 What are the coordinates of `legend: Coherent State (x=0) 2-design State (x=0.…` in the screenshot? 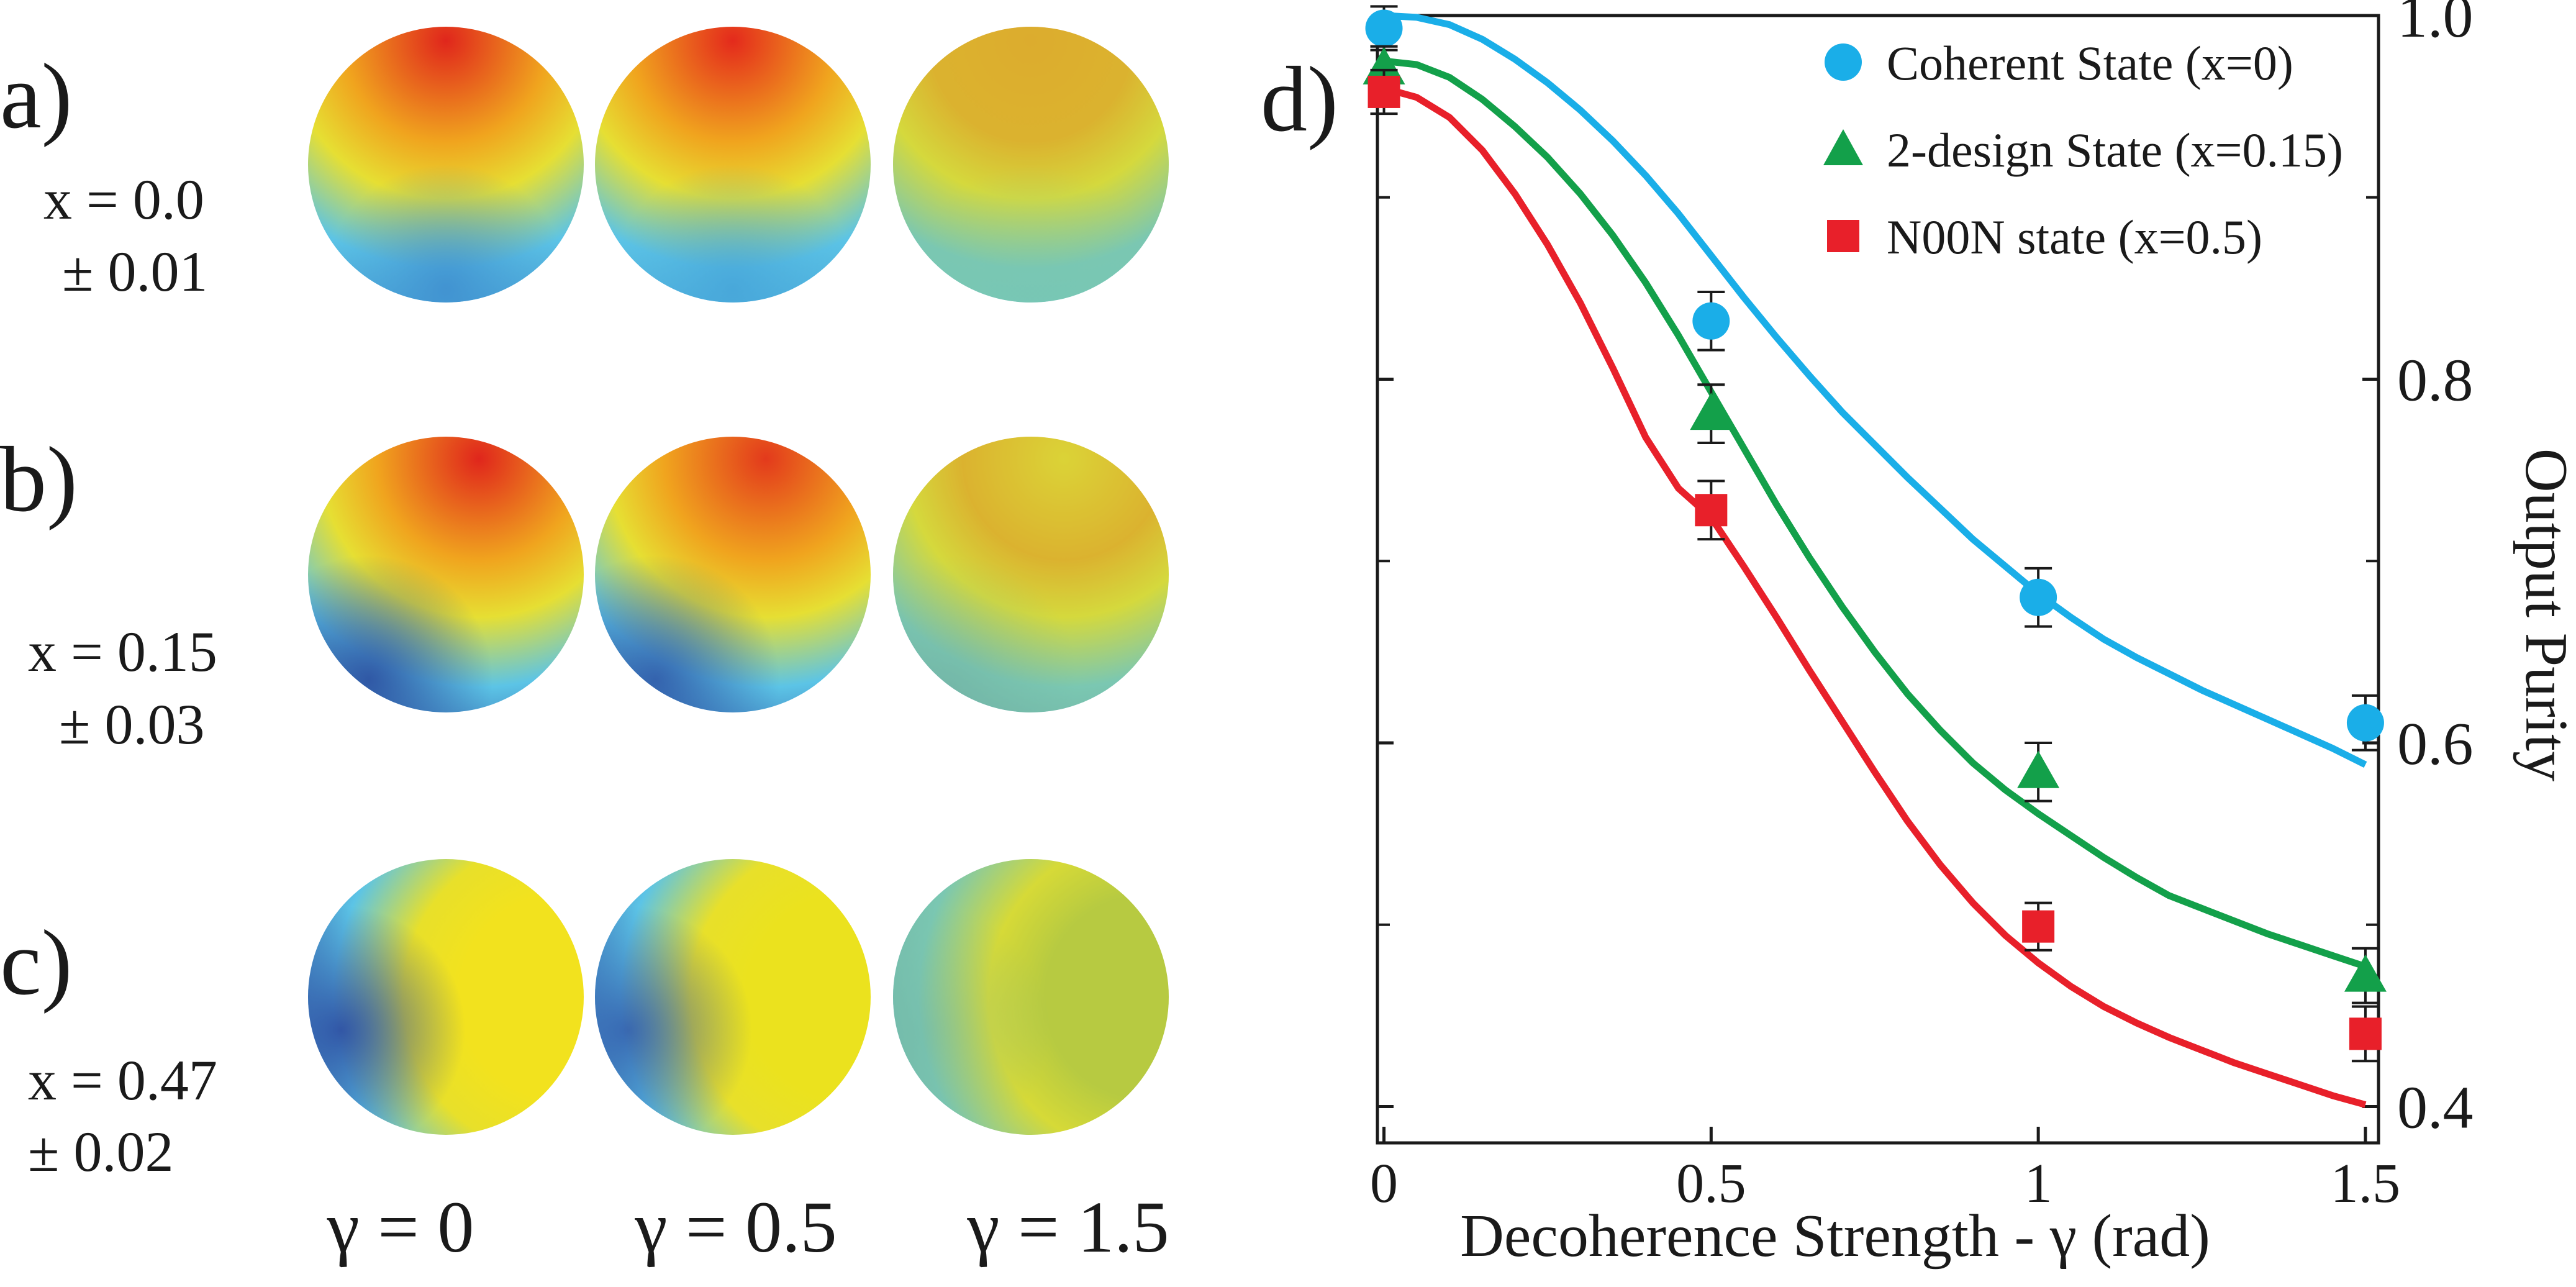 It's located at (2083, 150).